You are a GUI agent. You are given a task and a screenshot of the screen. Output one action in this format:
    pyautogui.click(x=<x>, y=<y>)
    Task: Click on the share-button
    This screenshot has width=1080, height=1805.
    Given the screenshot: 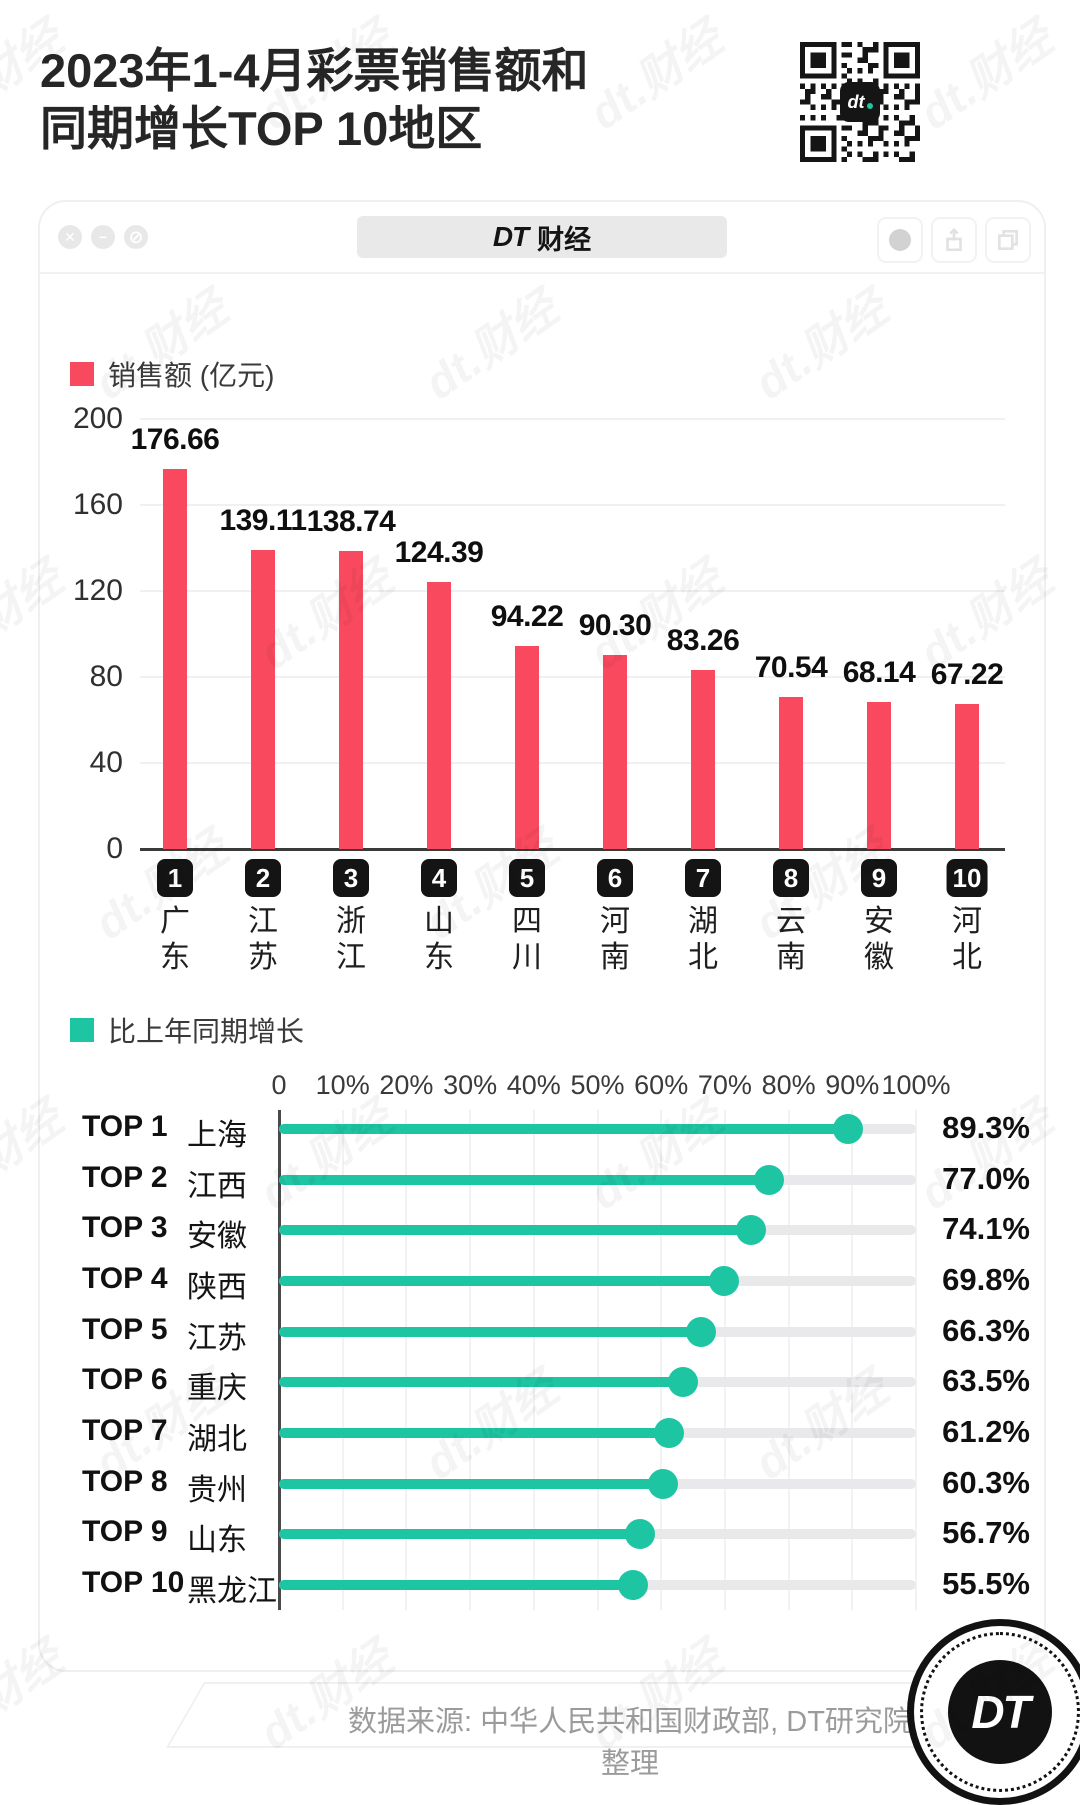 What is the action you would take?
    pyautogui.click(x=954, y=240)
    